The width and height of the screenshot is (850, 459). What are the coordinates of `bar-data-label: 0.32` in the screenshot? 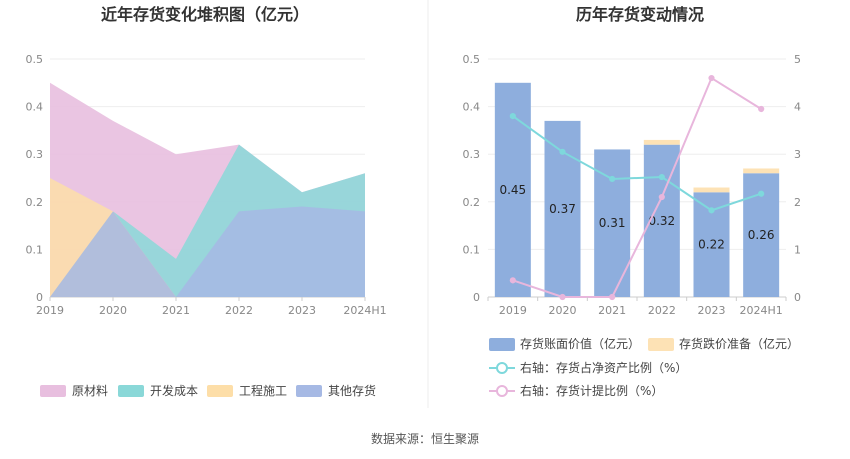 It's located at (661, 221).